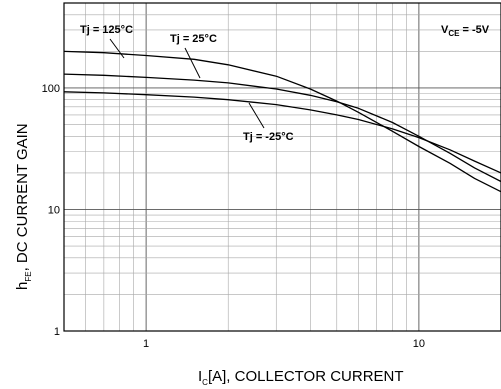  What do you see at coordinates (54, 210) in the screenshot?
I see `y-tick-label: 10` at bounding box center [54, 210].